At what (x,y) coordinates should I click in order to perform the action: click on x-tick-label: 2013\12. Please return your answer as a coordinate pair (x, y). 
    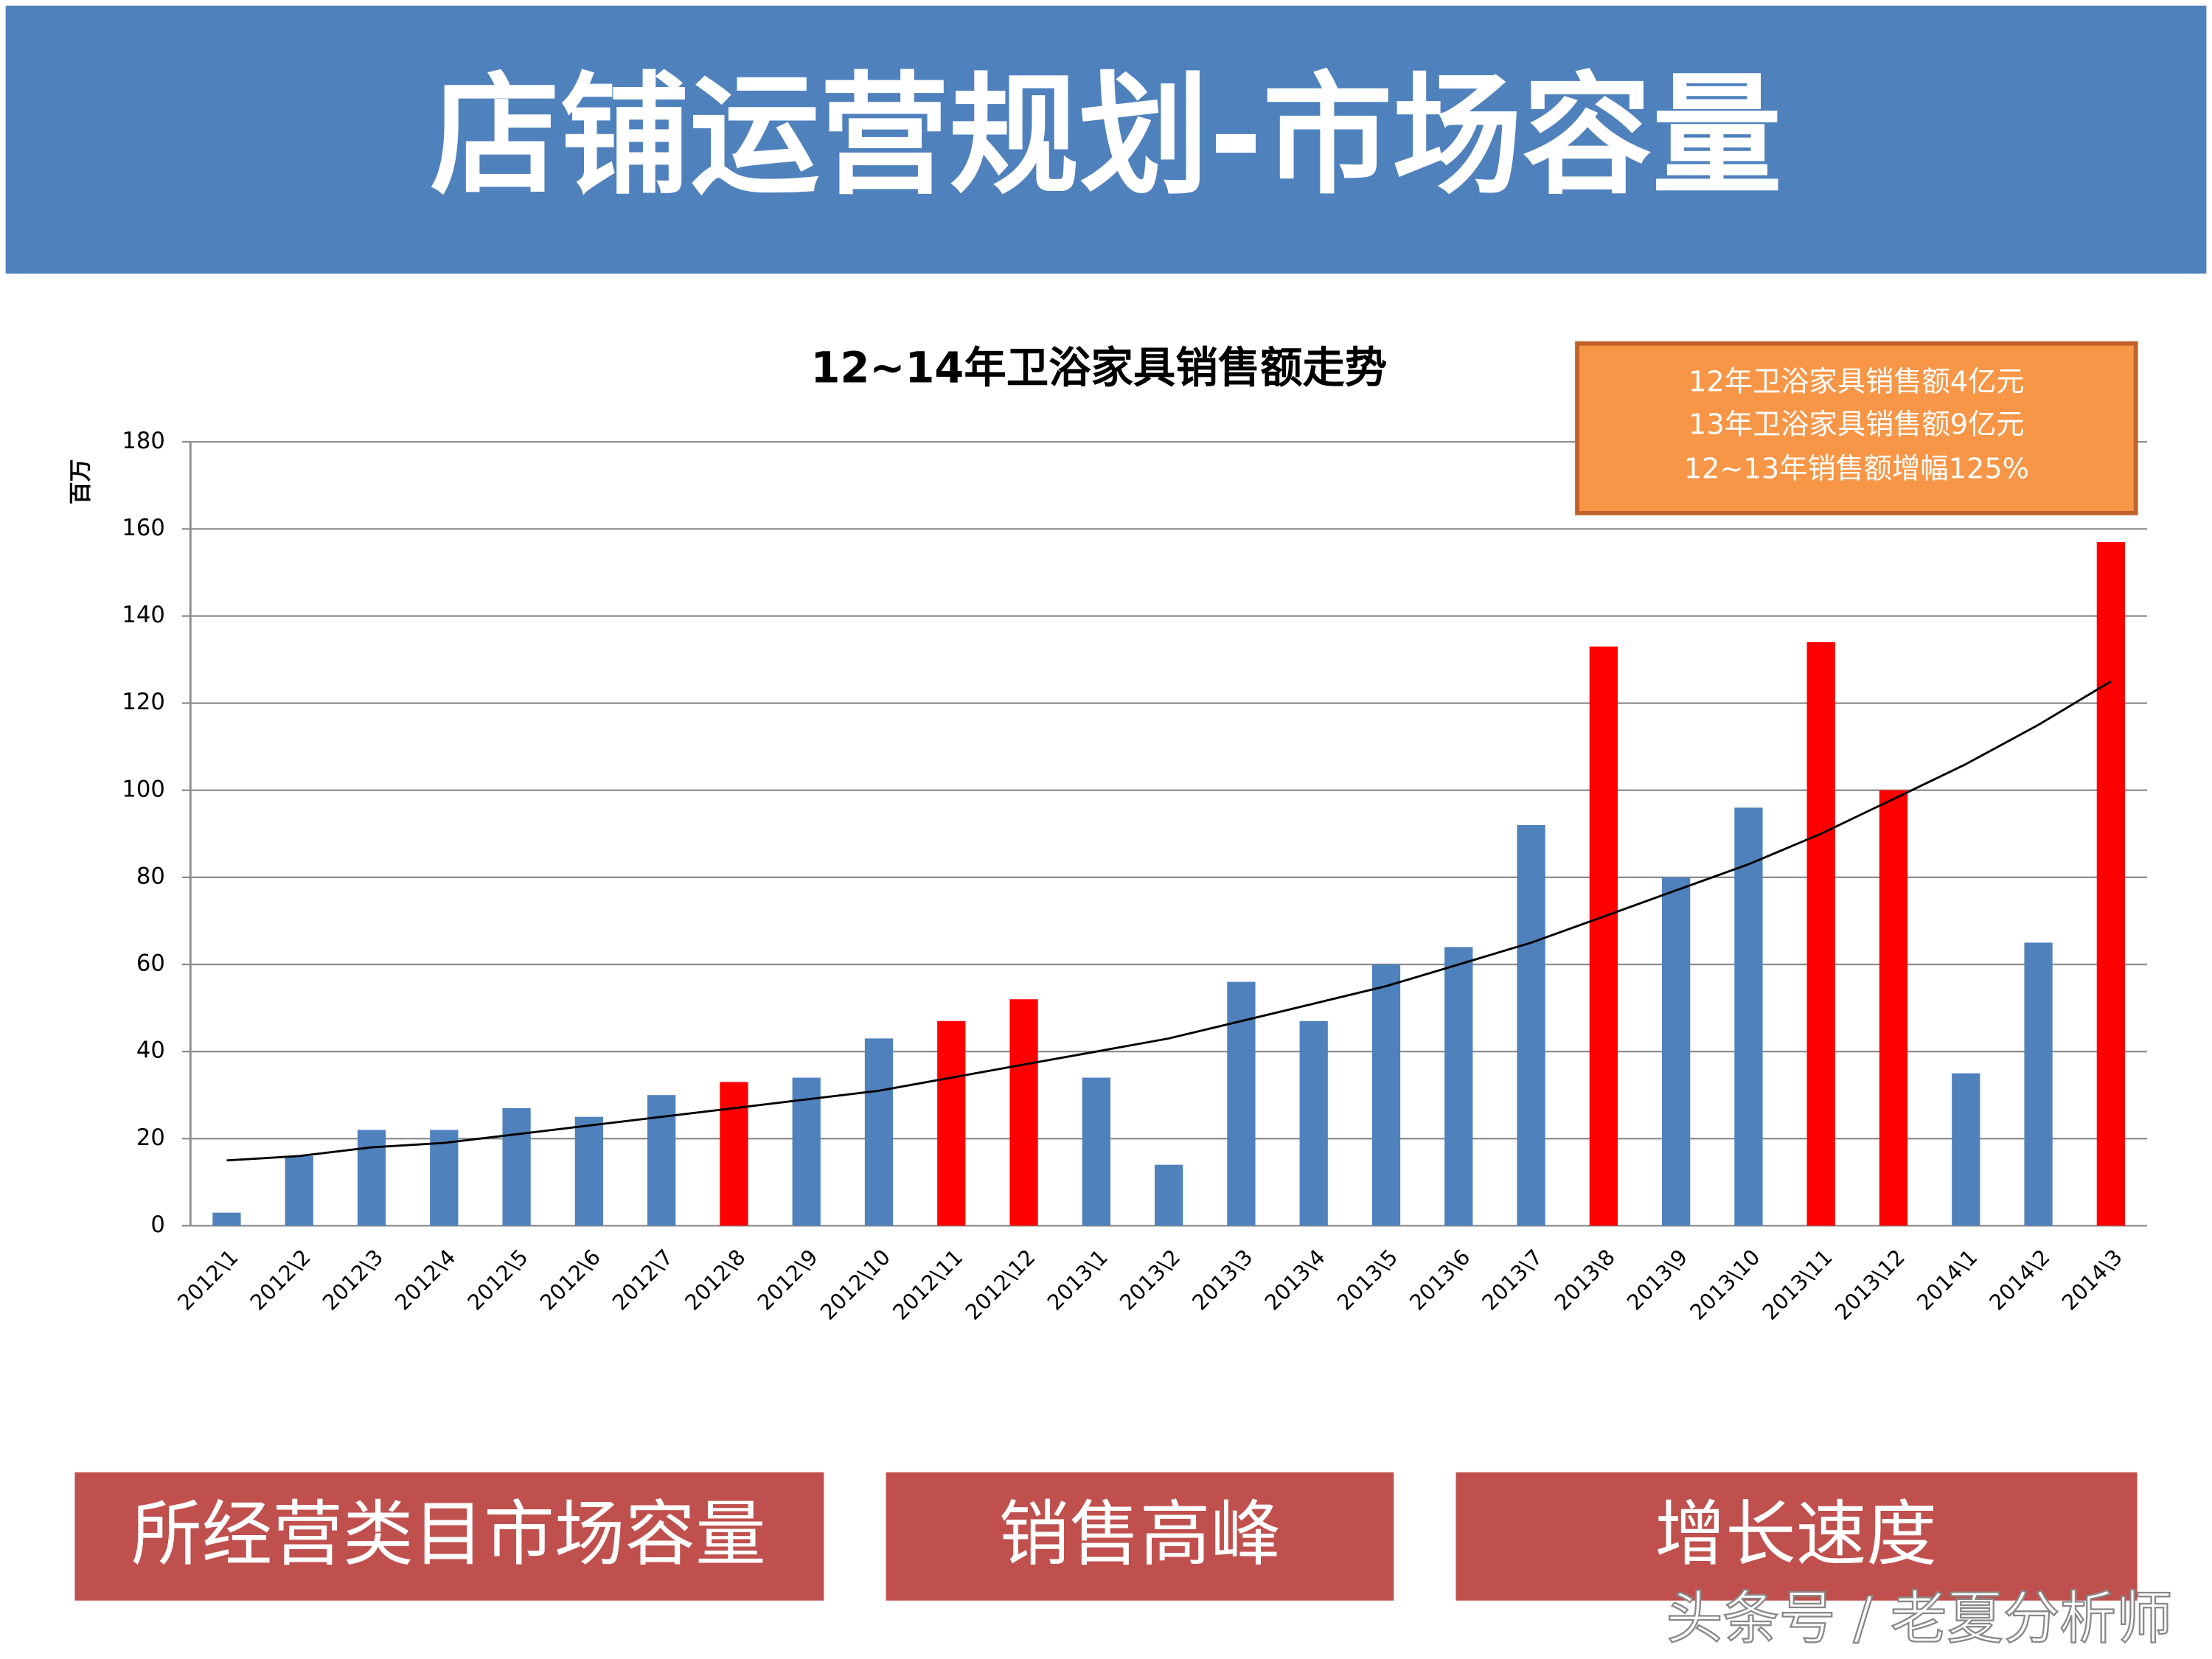
    Looking at the image, I should click on (1870, 1285).